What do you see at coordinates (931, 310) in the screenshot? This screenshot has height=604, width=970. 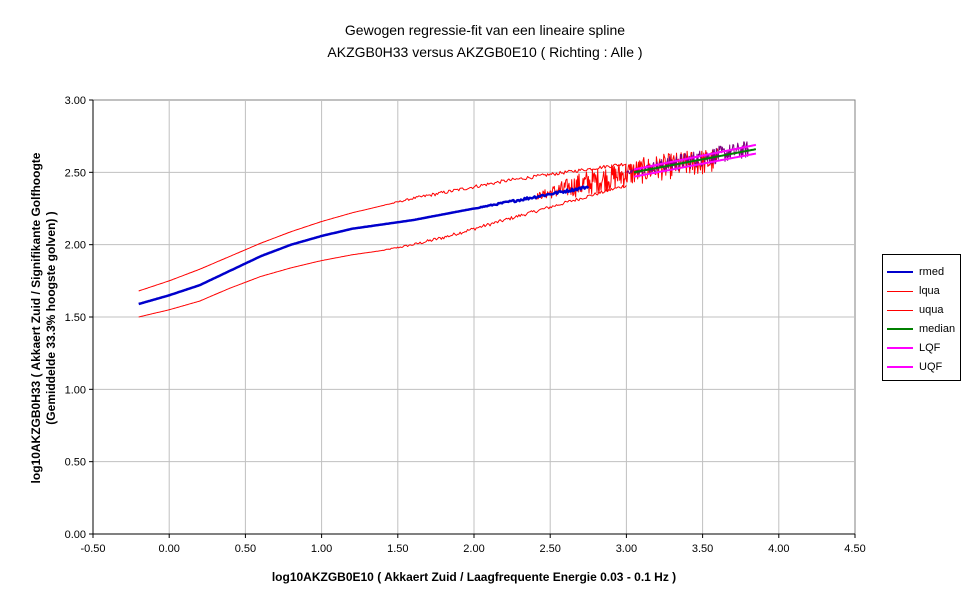 I see `legend-label: uqua` at bounding box center [931, 310].